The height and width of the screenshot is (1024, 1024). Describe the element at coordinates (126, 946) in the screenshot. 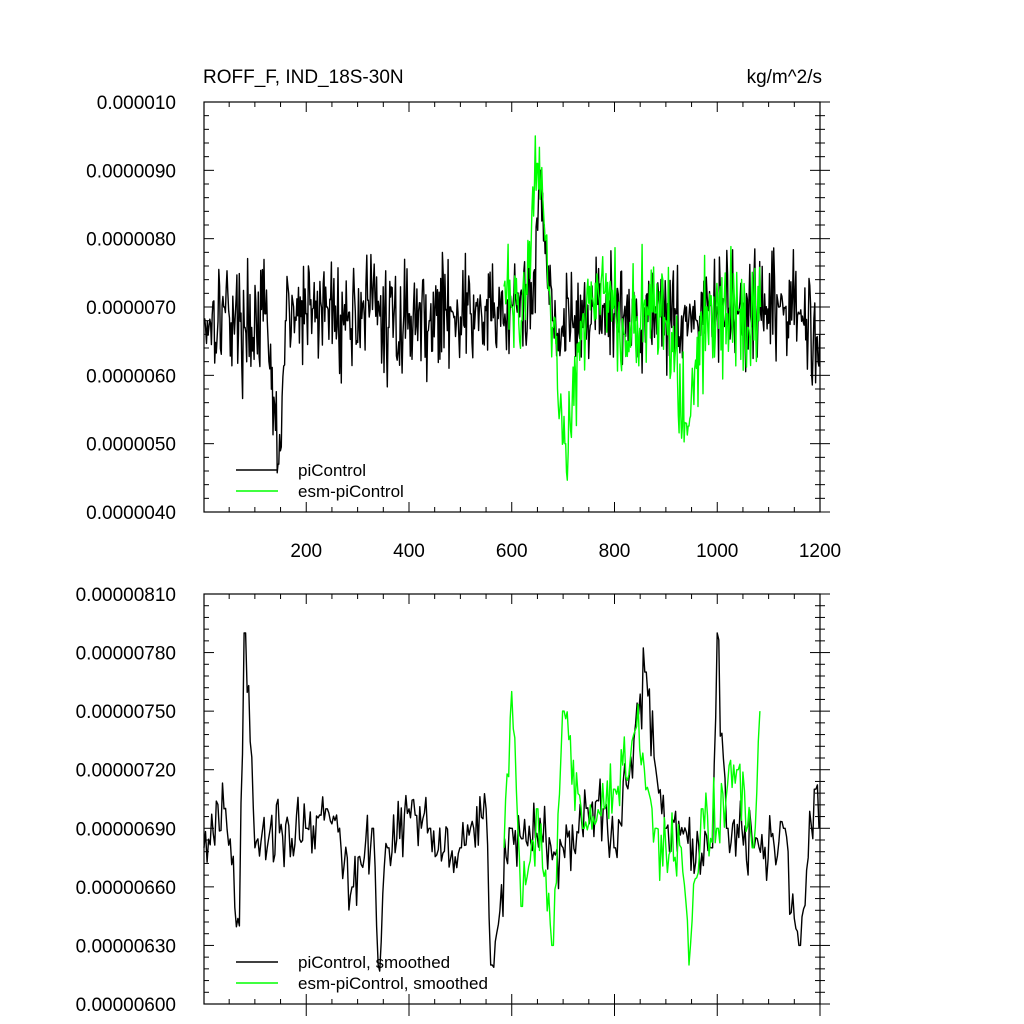

I see `y-tick-label: 0.00000630` at that location.